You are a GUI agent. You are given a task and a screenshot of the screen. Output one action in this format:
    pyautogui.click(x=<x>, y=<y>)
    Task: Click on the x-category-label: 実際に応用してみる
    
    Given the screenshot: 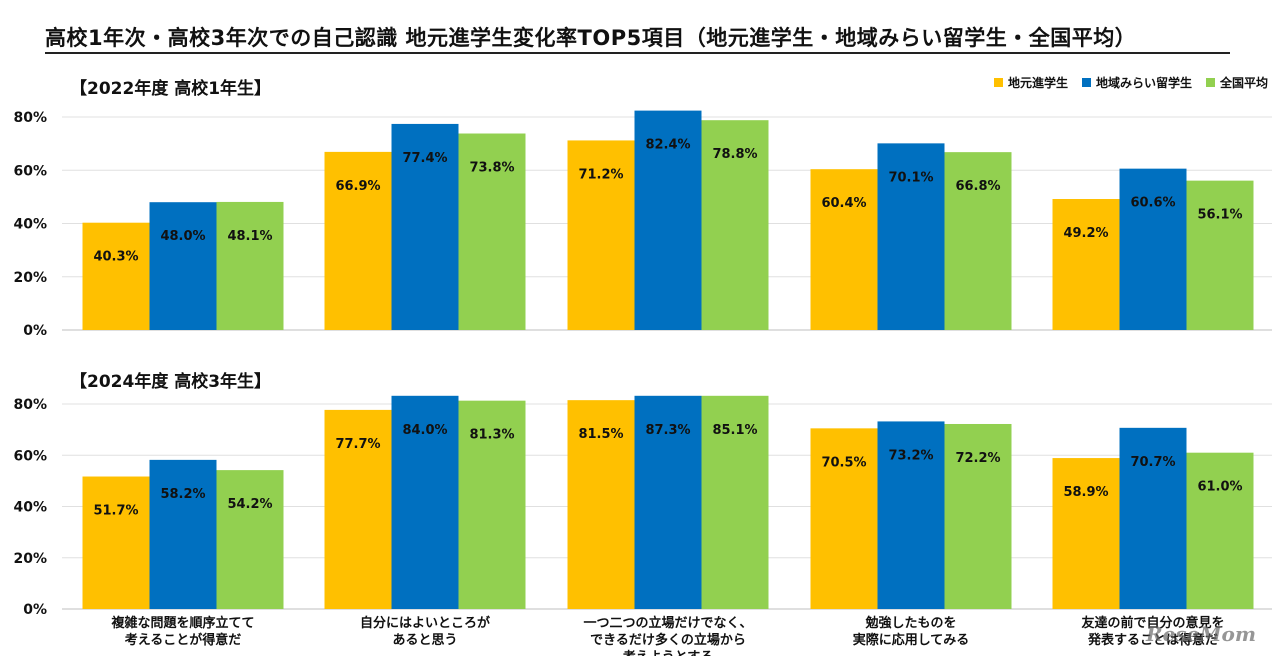 What is the action you would take?
    pyautogui.click(x=911, y=640)
    